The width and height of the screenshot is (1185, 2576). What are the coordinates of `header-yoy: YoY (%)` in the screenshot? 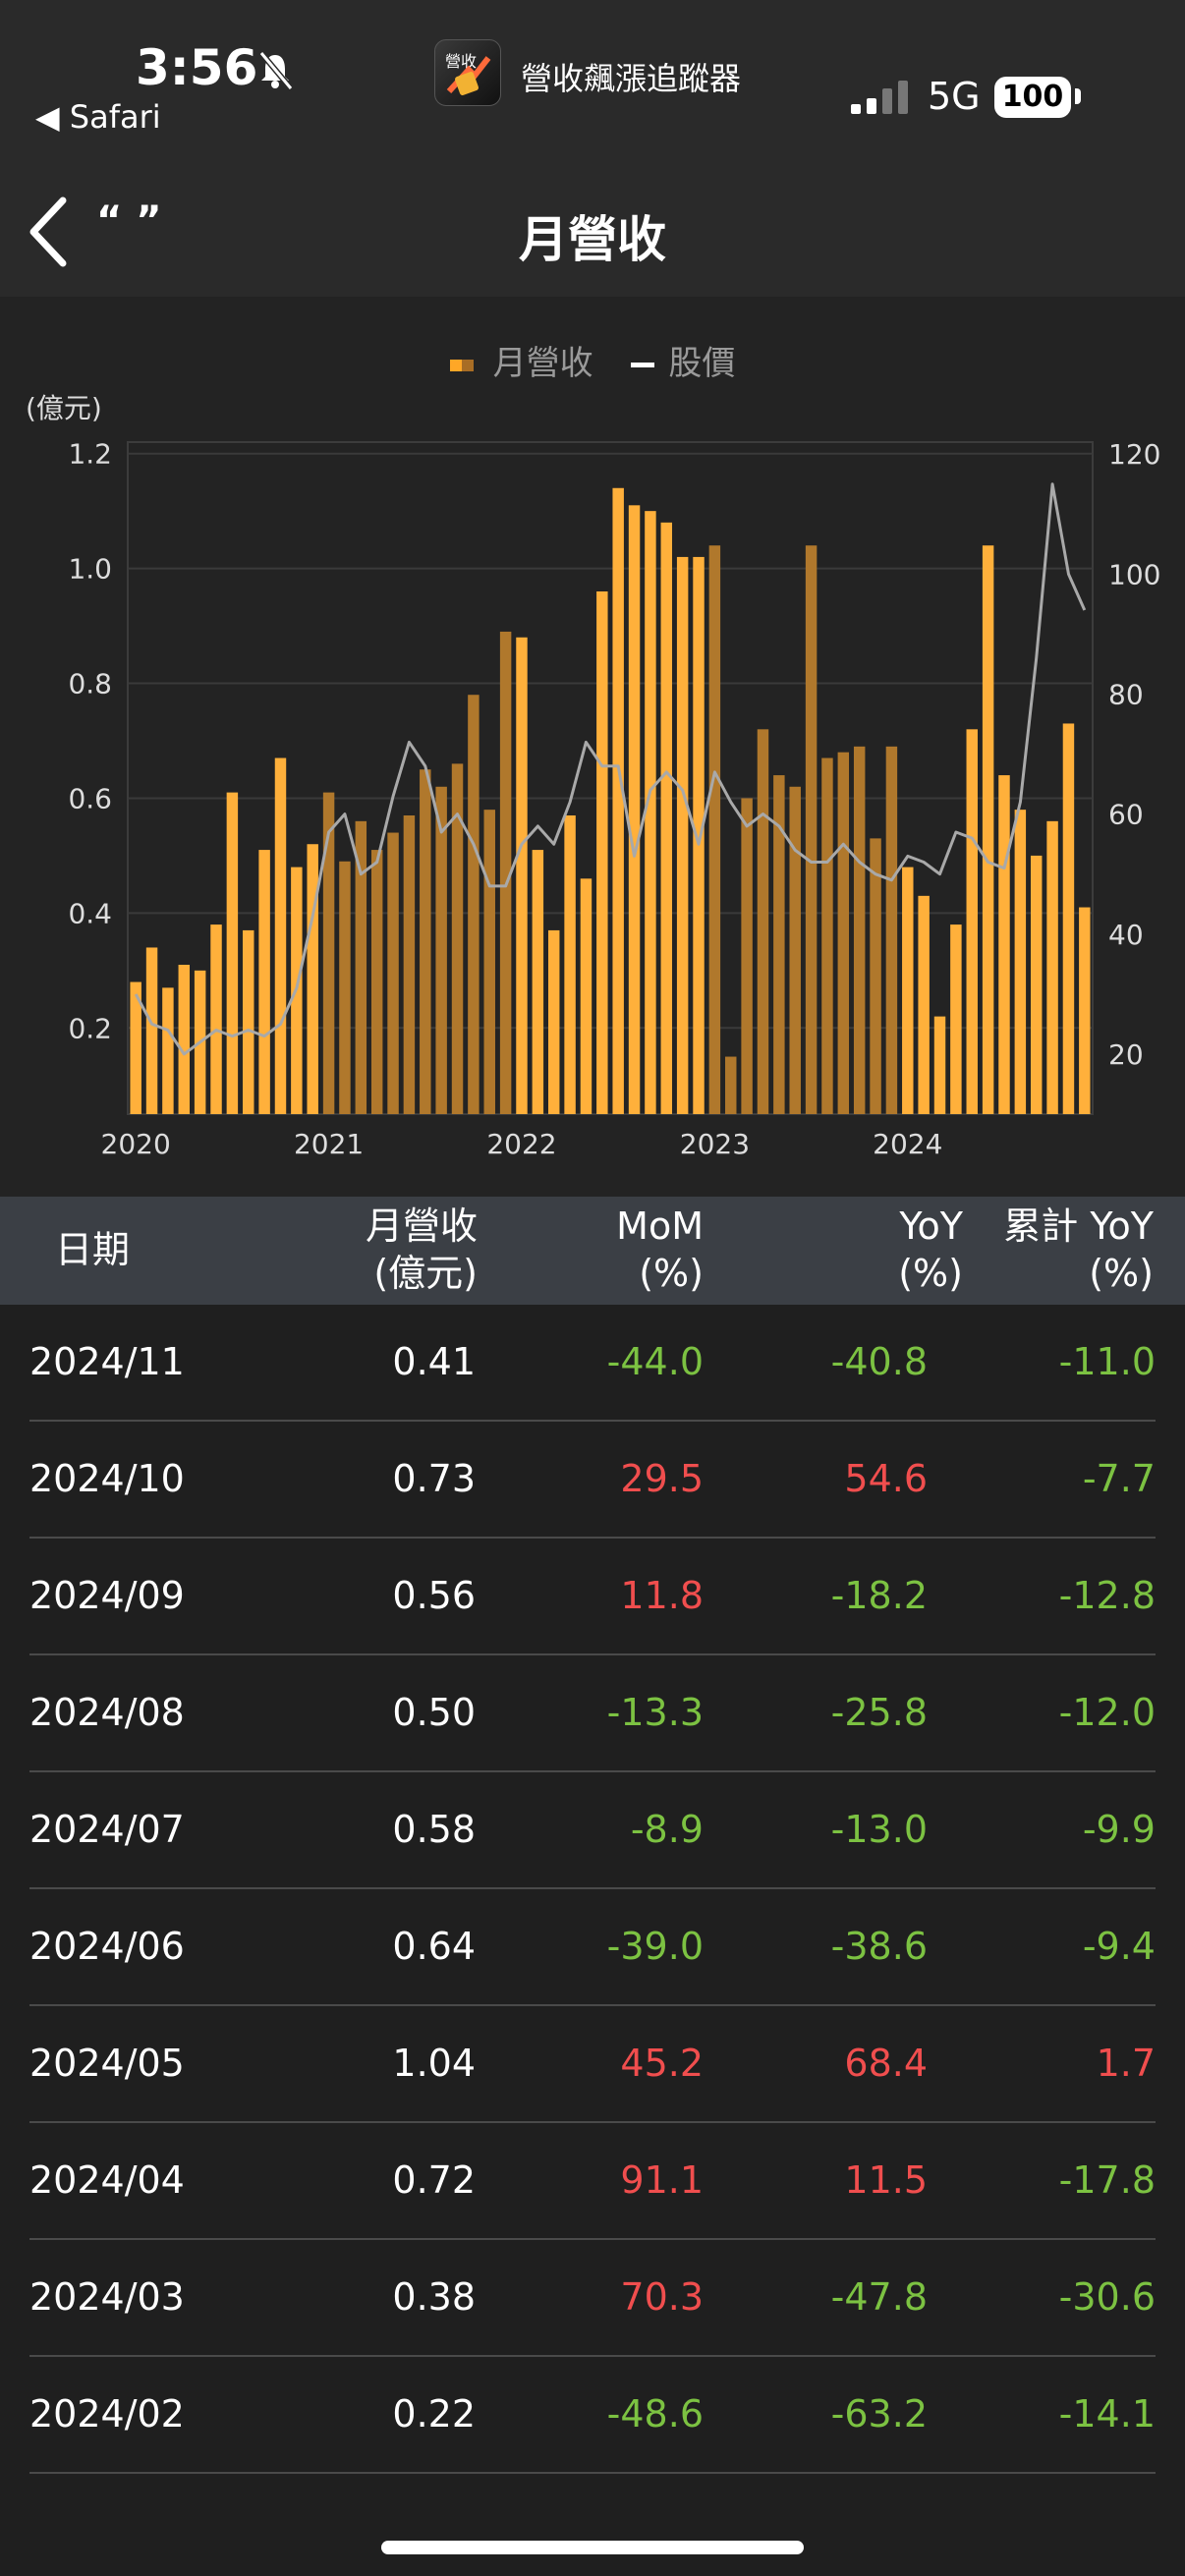 It's located at (931, 1250).